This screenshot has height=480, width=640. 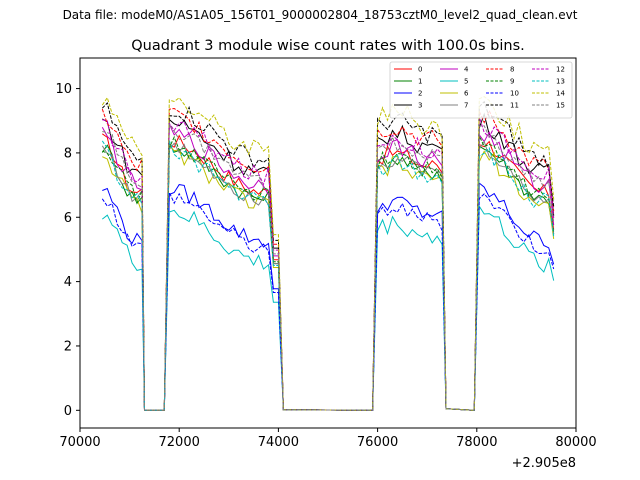 I want to click on y-tick-label: 4, so click(x=68, y=282).